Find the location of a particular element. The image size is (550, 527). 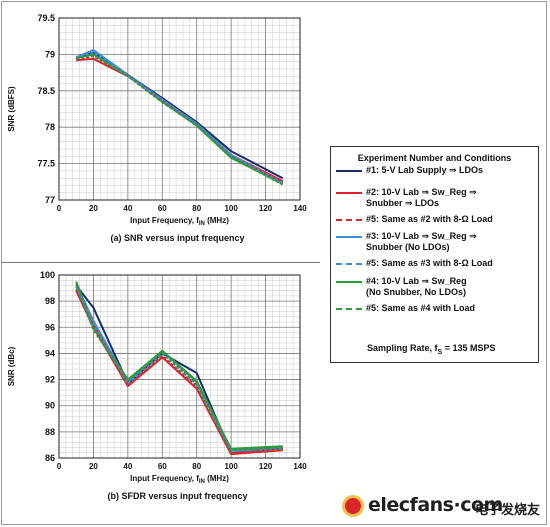

watermark-cn-text: 电子发烧友 is located at coordinates (508, 510).